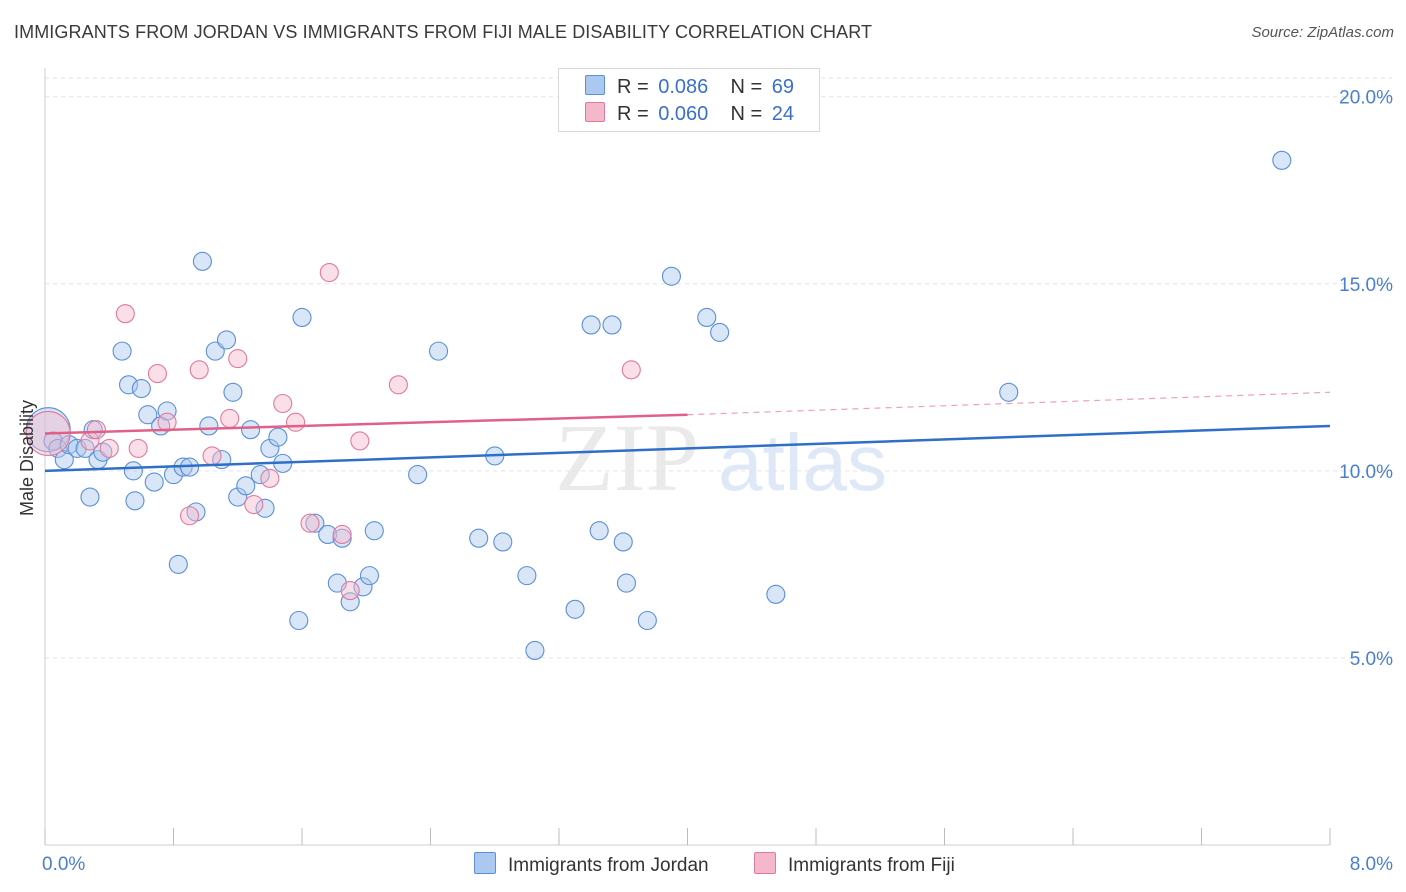 This screenshot has height=892, width=1406. I want to click on jordan-legend-label: Immigrants from Jordan, so click(608, 865).